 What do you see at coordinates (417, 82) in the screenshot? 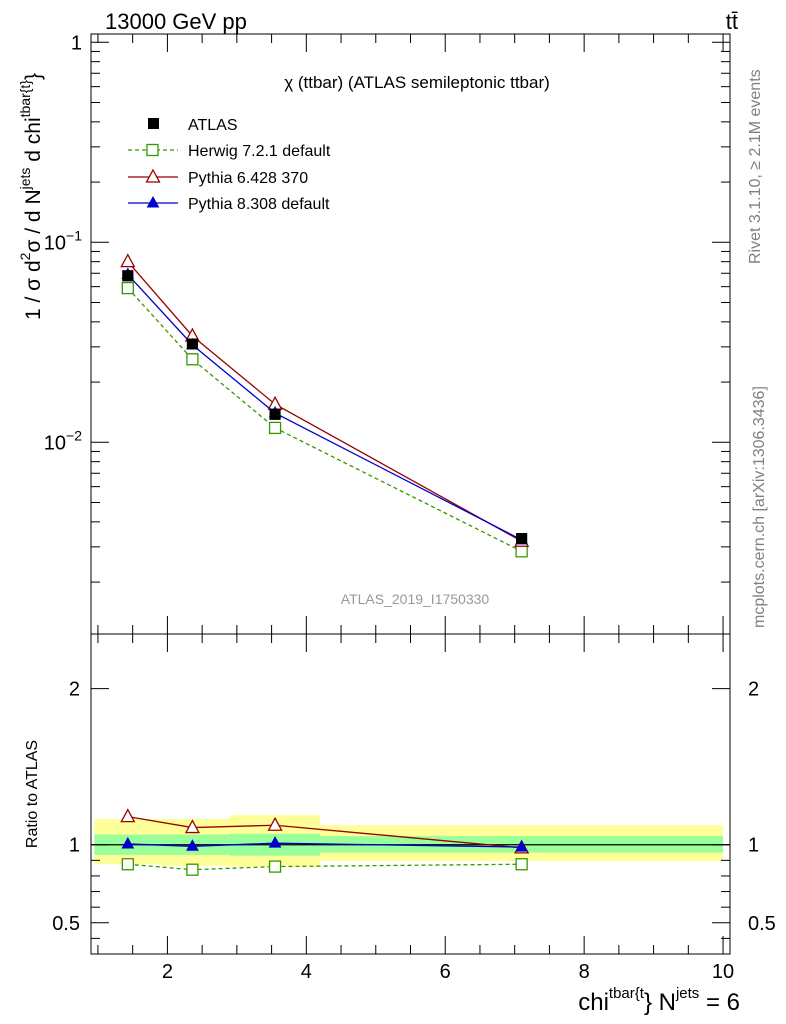
I see `plot-title: χ (ttbar) (ATLAS semileptonic ttbar)` at bounding box center [417, 82].